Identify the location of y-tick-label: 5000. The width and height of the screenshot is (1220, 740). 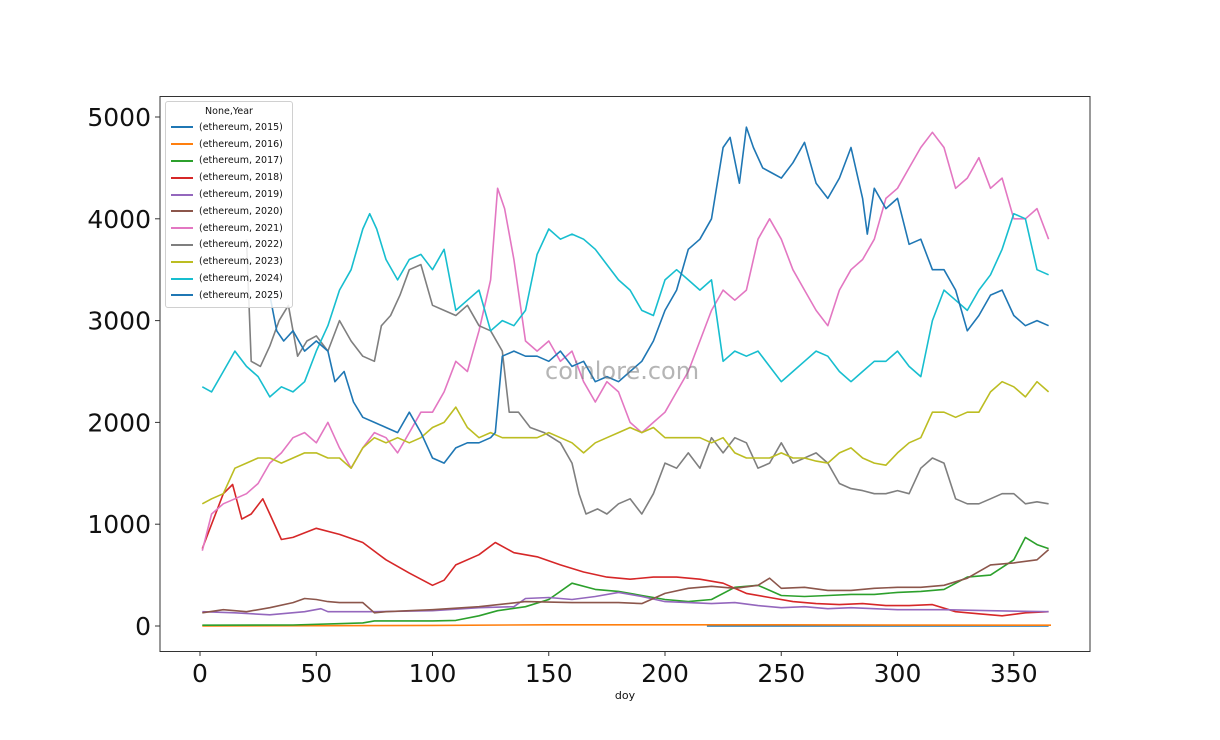
(119, 117).